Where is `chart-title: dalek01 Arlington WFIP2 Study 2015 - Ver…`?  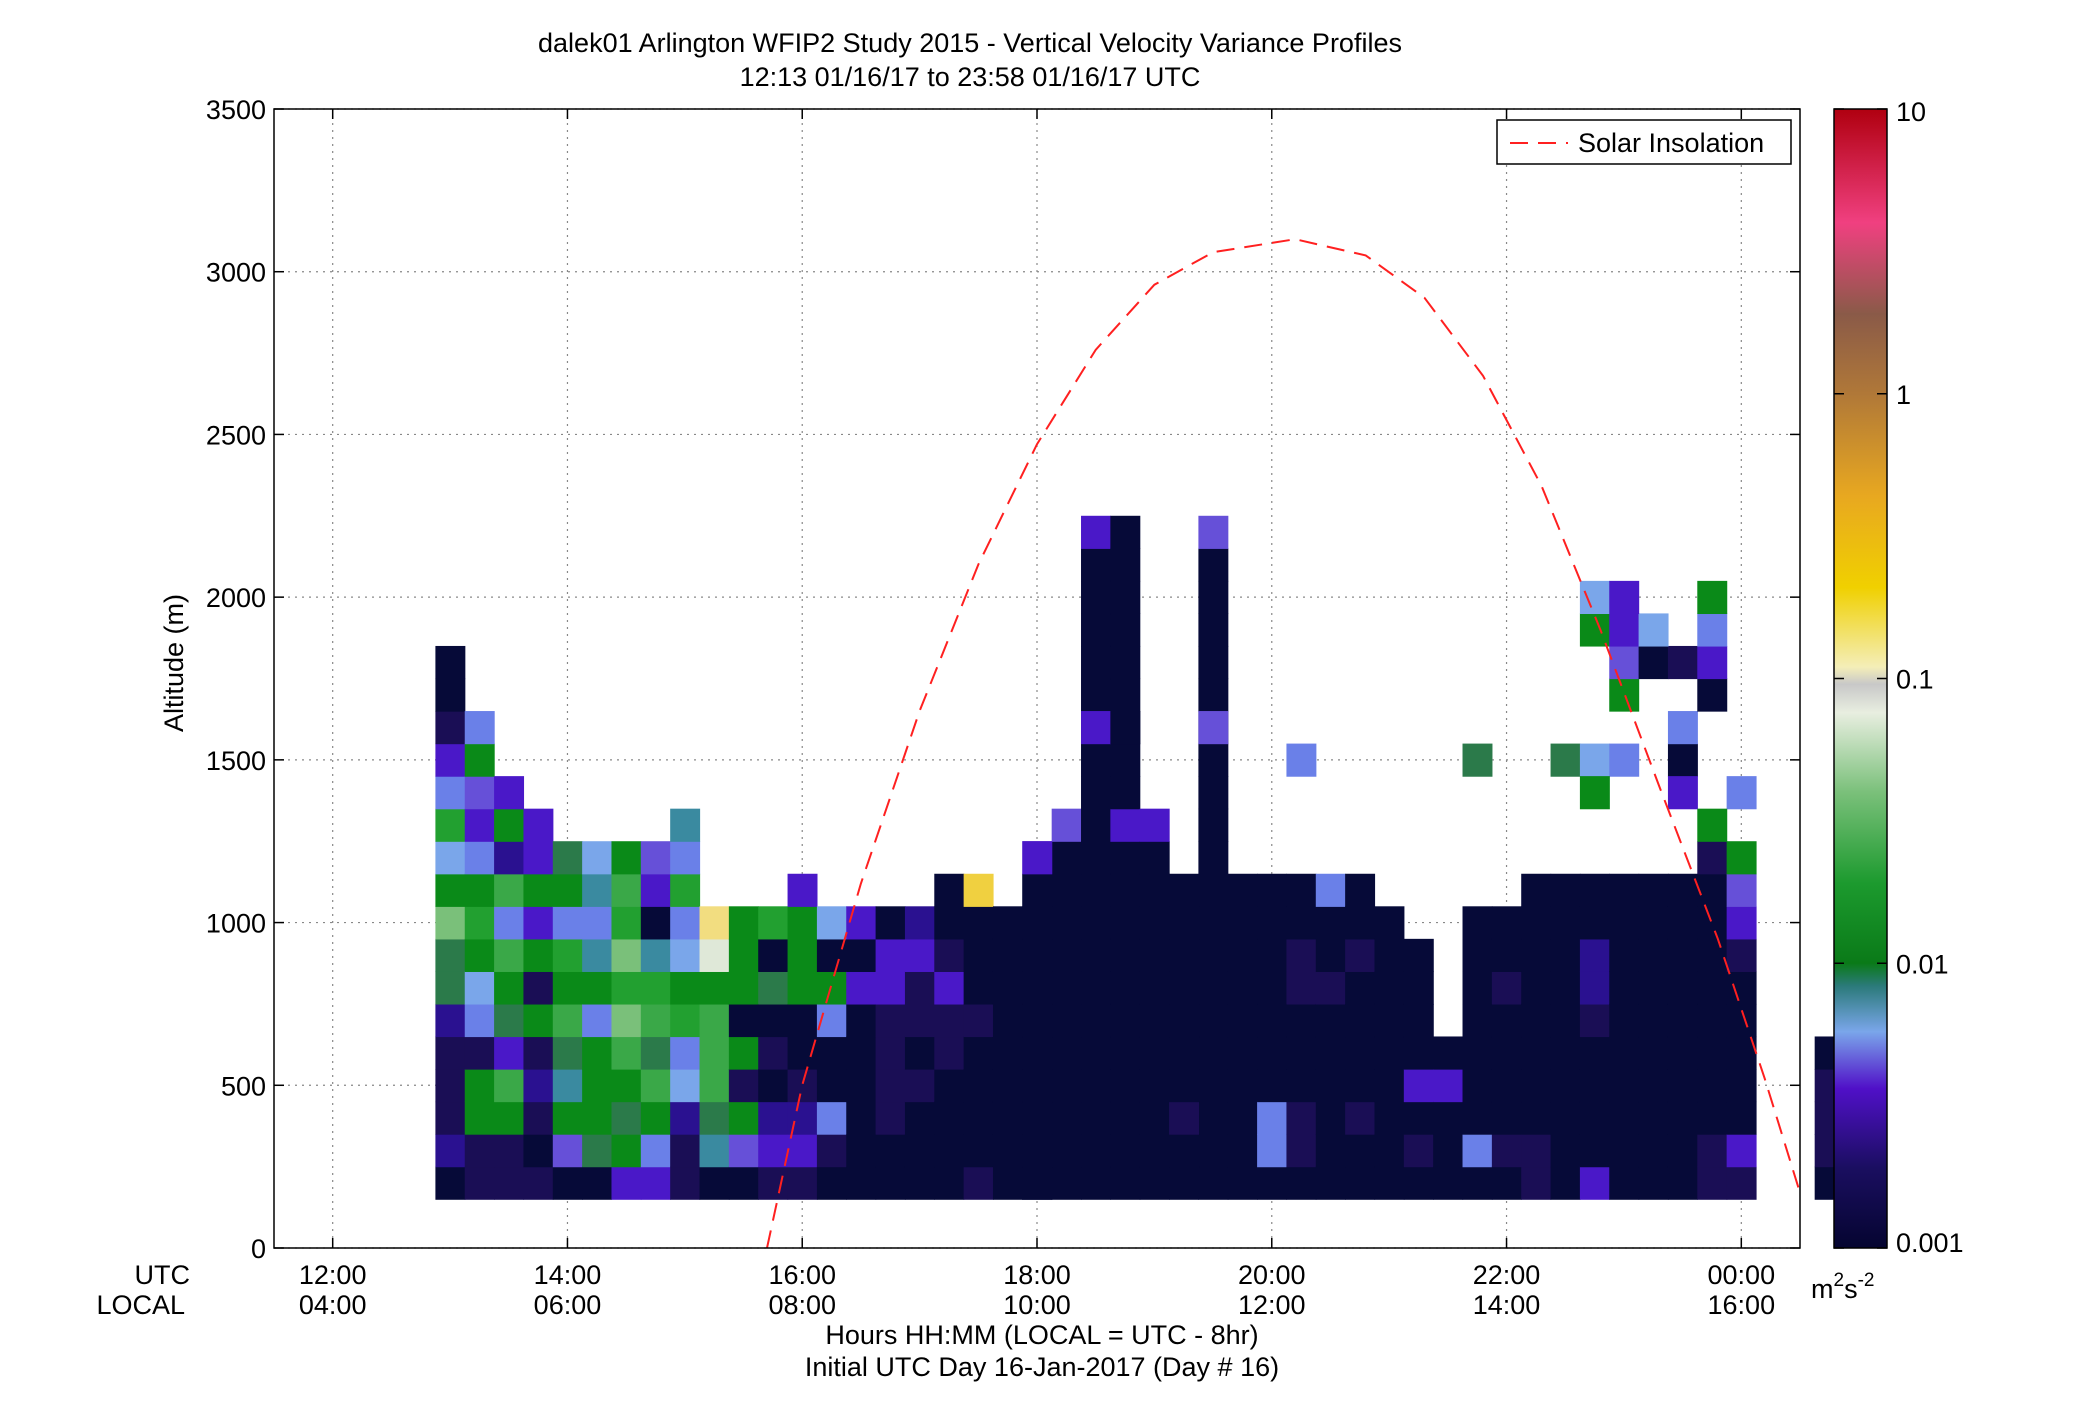 chart-title: dalek01 Arlington WFIP2 Study 2015 - Ver… is located at coordinates (970, 43).